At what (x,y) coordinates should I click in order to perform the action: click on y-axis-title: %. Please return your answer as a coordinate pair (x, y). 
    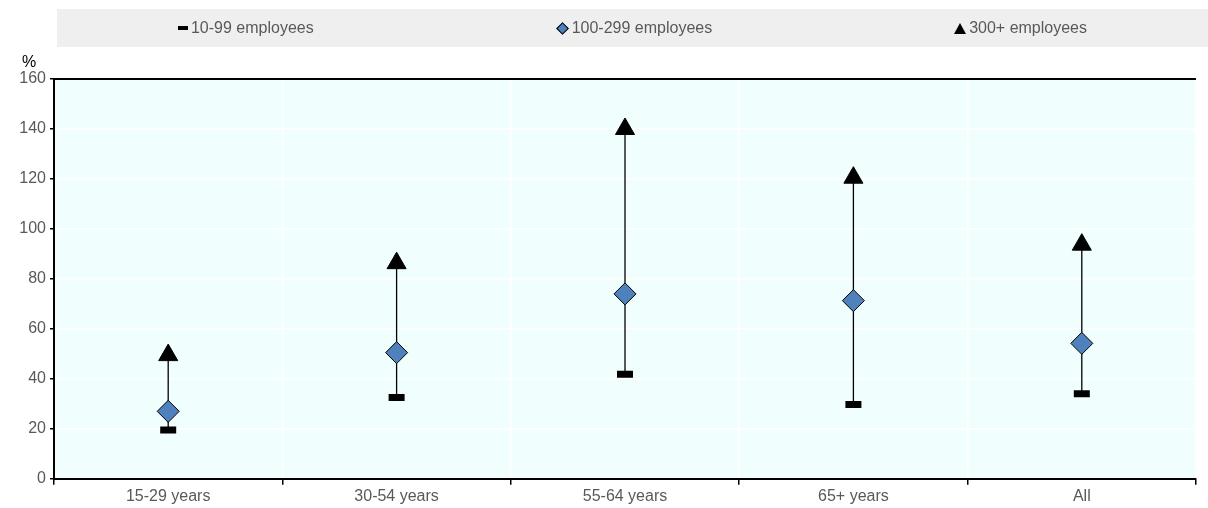
    Looking at the image, I should click on (29, 62).